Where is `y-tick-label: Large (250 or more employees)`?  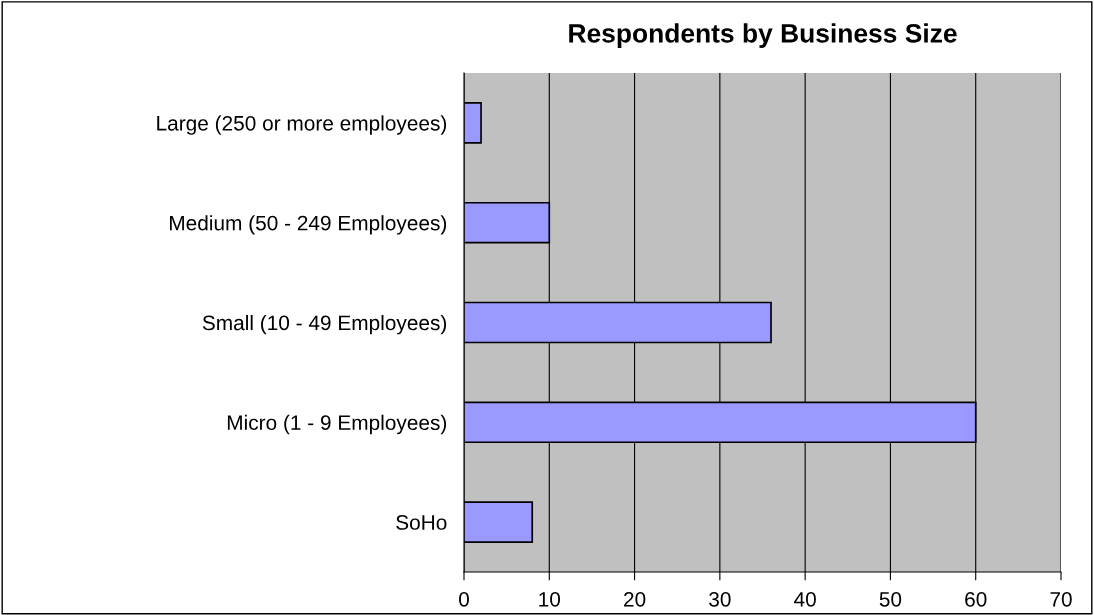
y-tick-label: Large (250 or more employees) is located at coordinates (302, 125).